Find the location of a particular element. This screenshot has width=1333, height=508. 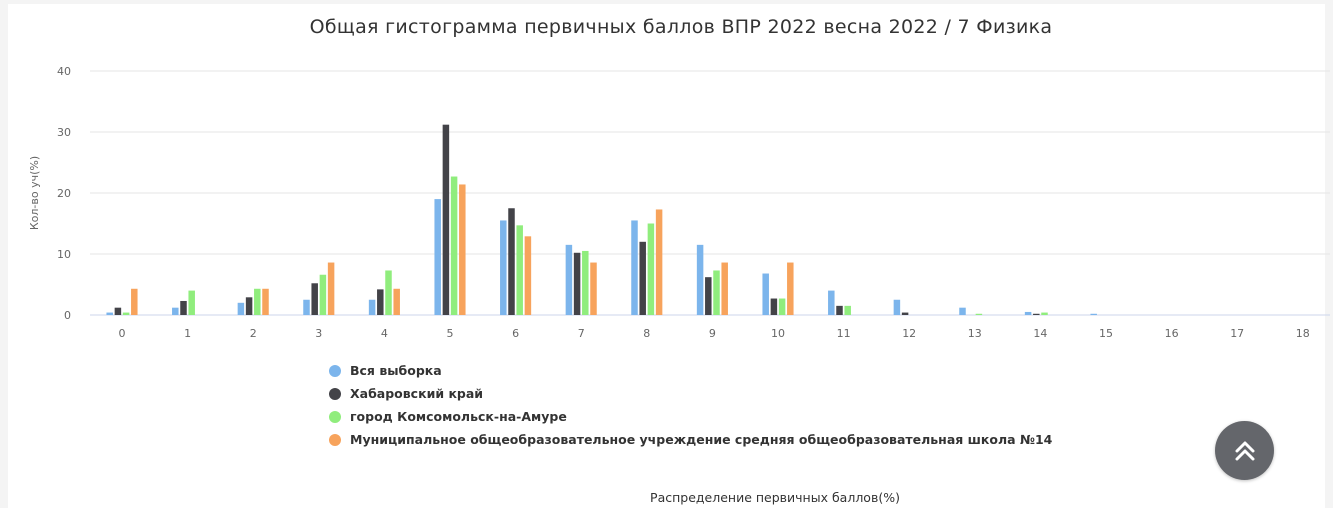

x-tick-label: 7 is located at coordinates (581, 333).